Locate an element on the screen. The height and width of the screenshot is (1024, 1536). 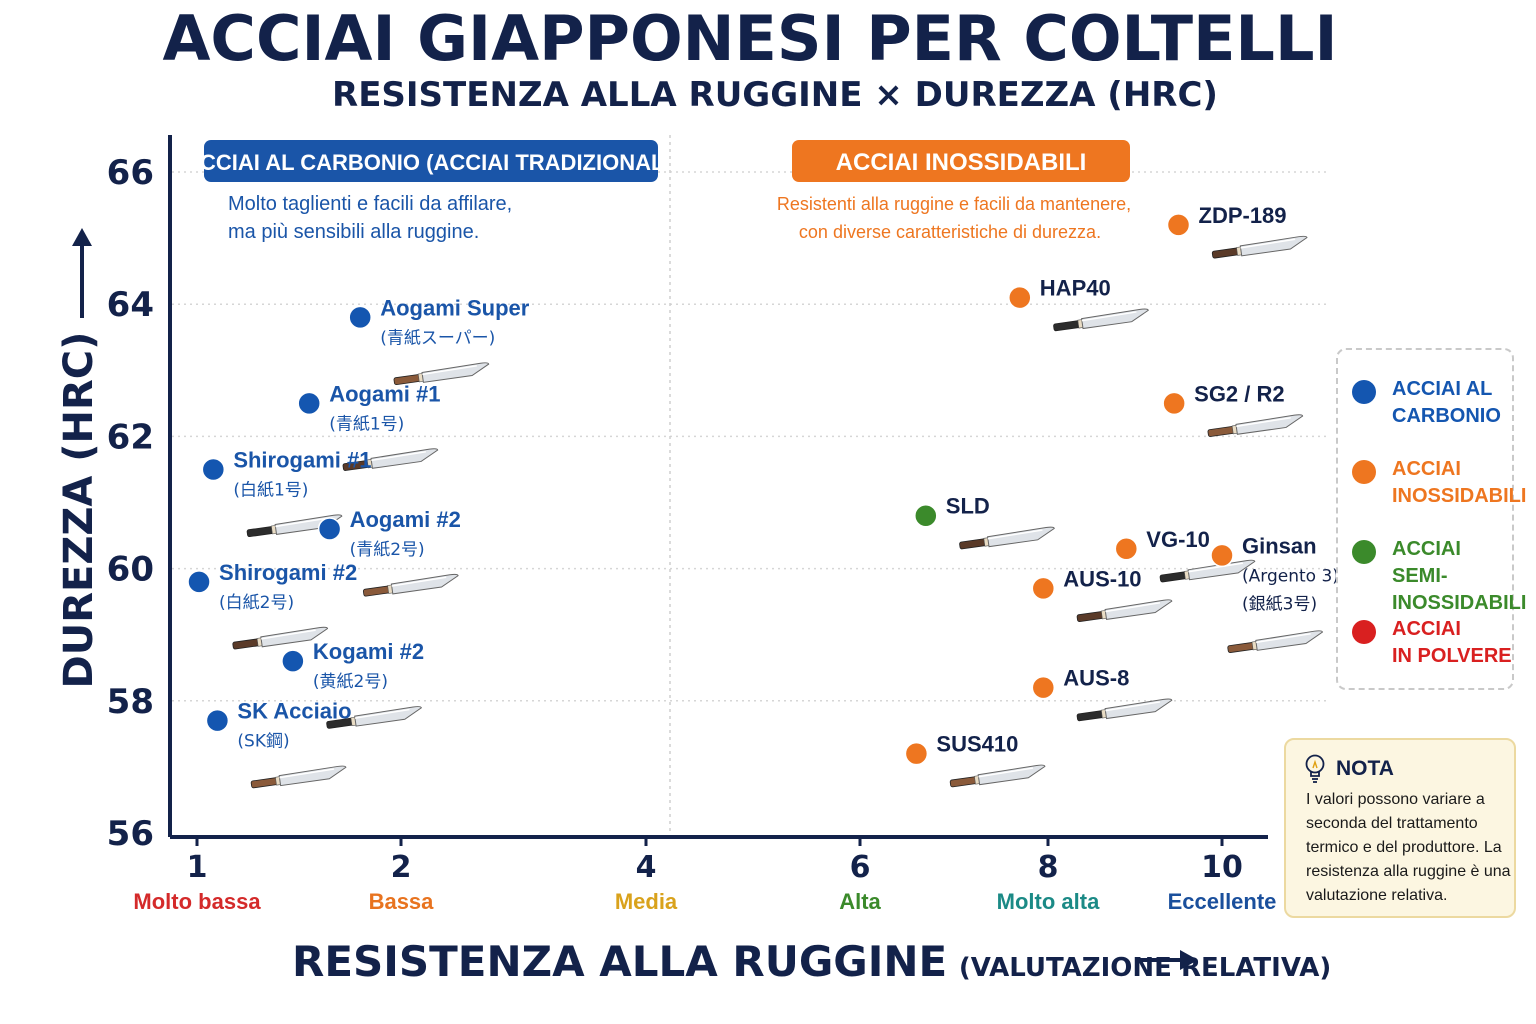
y-tick-label: 58 is located at coordinates (130, 702).